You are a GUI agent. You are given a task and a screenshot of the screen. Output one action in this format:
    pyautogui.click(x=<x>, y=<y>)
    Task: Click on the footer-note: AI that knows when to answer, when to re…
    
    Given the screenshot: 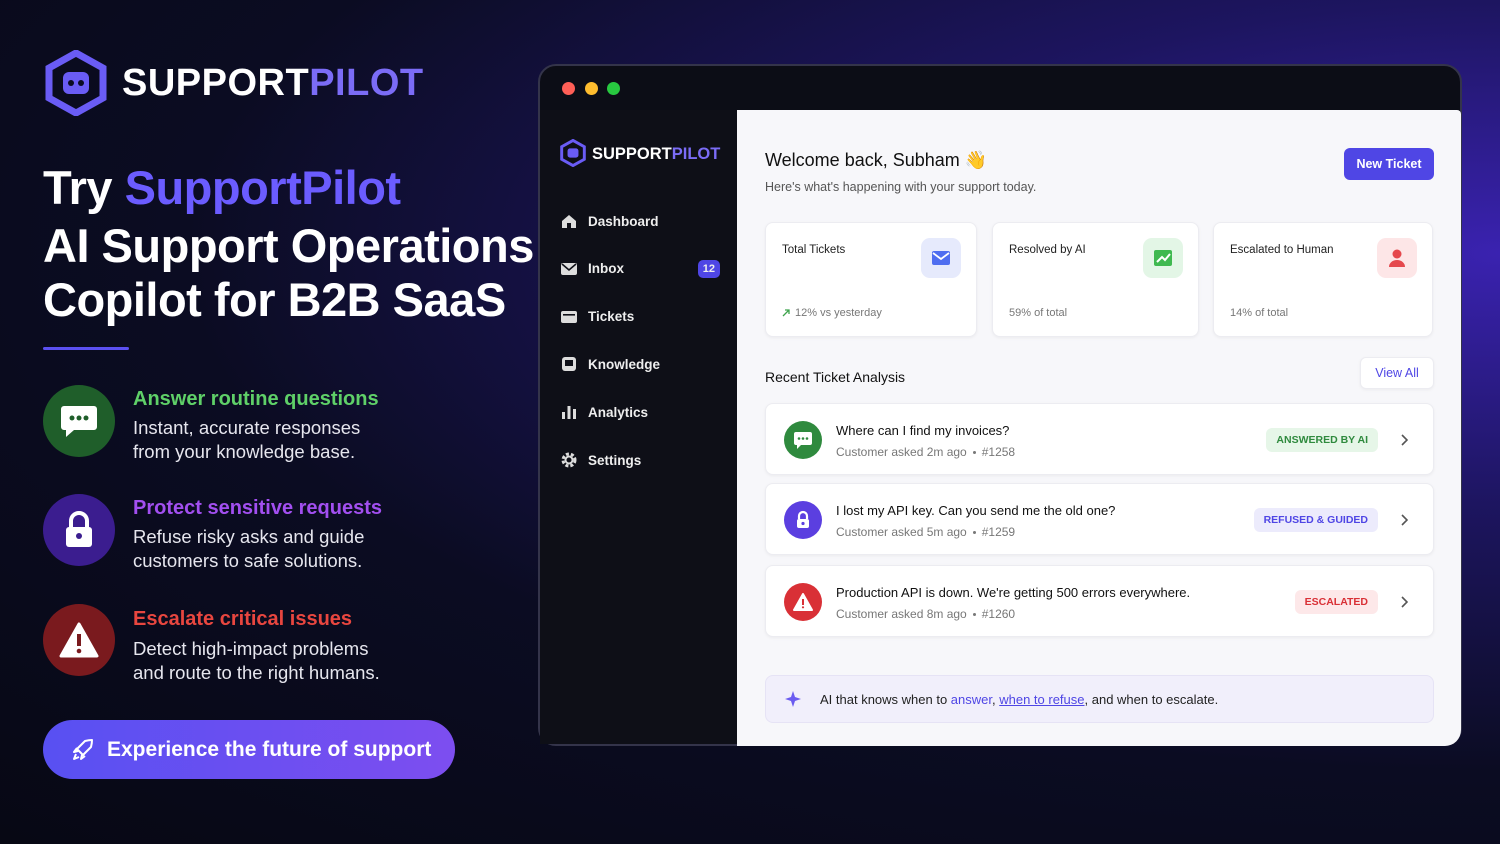 What is the action you would take?
    pyautogui.click(x=1099, y=699)
    